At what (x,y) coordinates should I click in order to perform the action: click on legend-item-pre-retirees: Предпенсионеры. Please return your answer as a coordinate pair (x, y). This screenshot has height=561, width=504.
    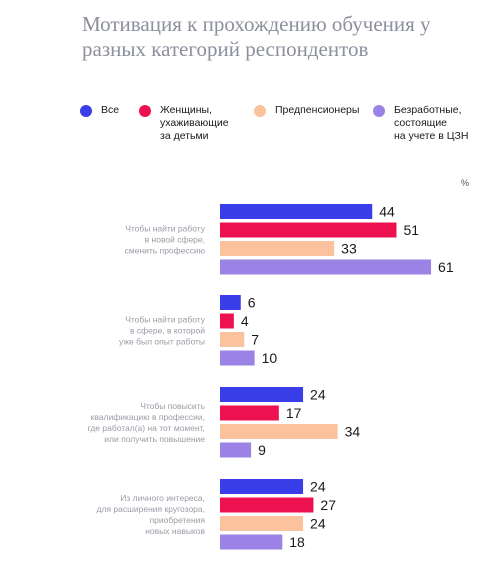
    Looking at the image, I should click on (306, 110).